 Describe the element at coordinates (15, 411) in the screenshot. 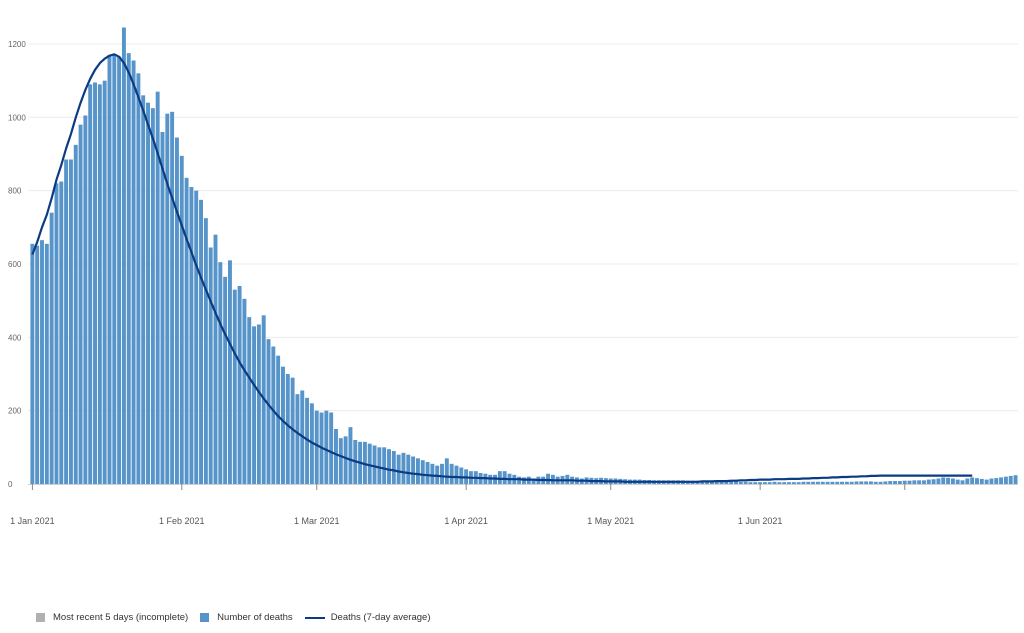

I see `y-tick-label: 200` at that location.